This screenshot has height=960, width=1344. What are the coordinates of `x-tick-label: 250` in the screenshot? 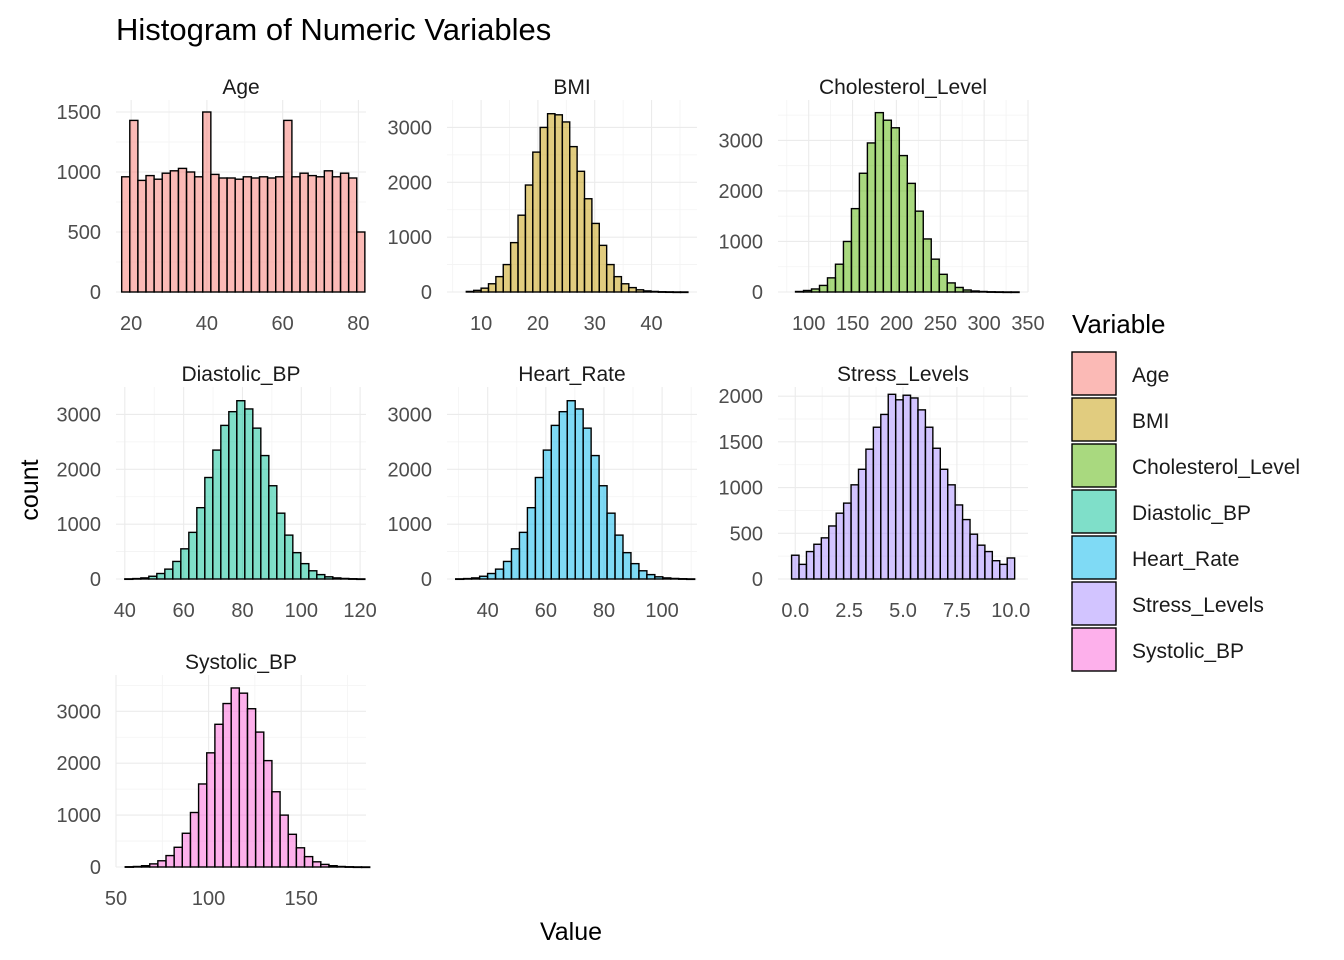 It's located at (940, 324).